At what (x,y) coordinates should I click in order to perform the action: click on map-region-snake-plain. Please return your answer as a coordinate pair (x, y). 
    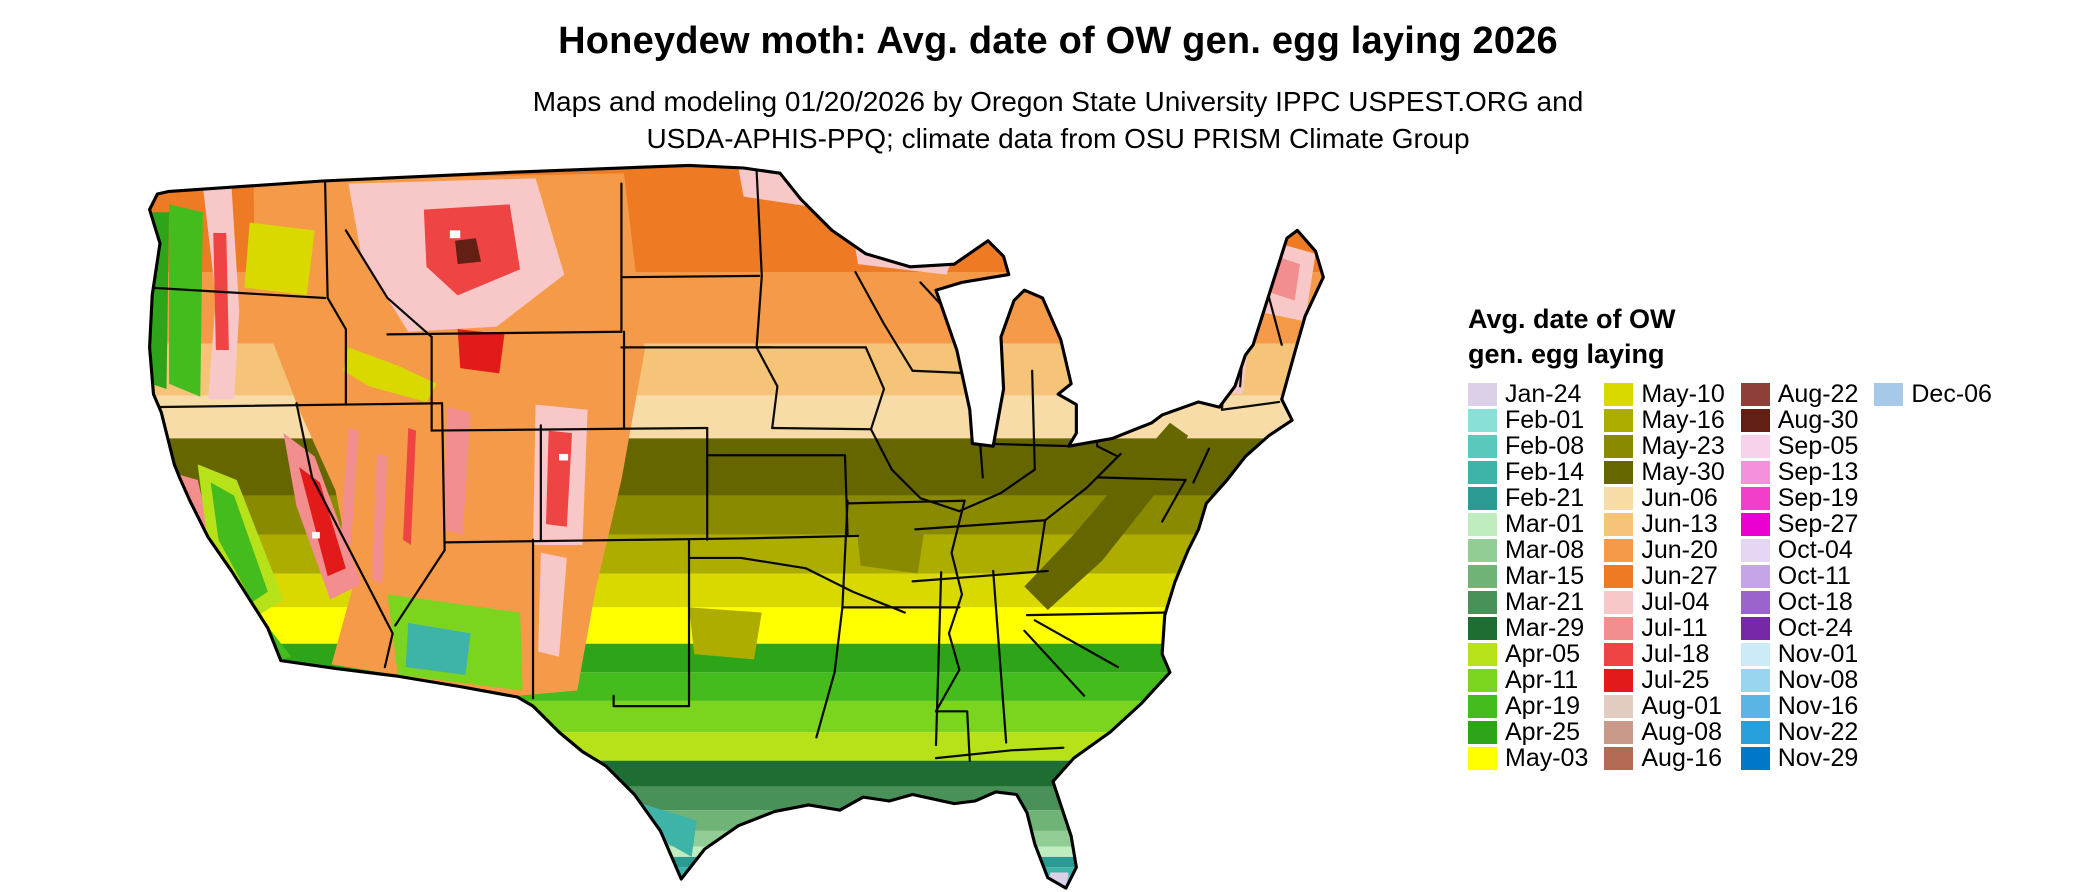
    Looking at the image, I should click on (390, 374).